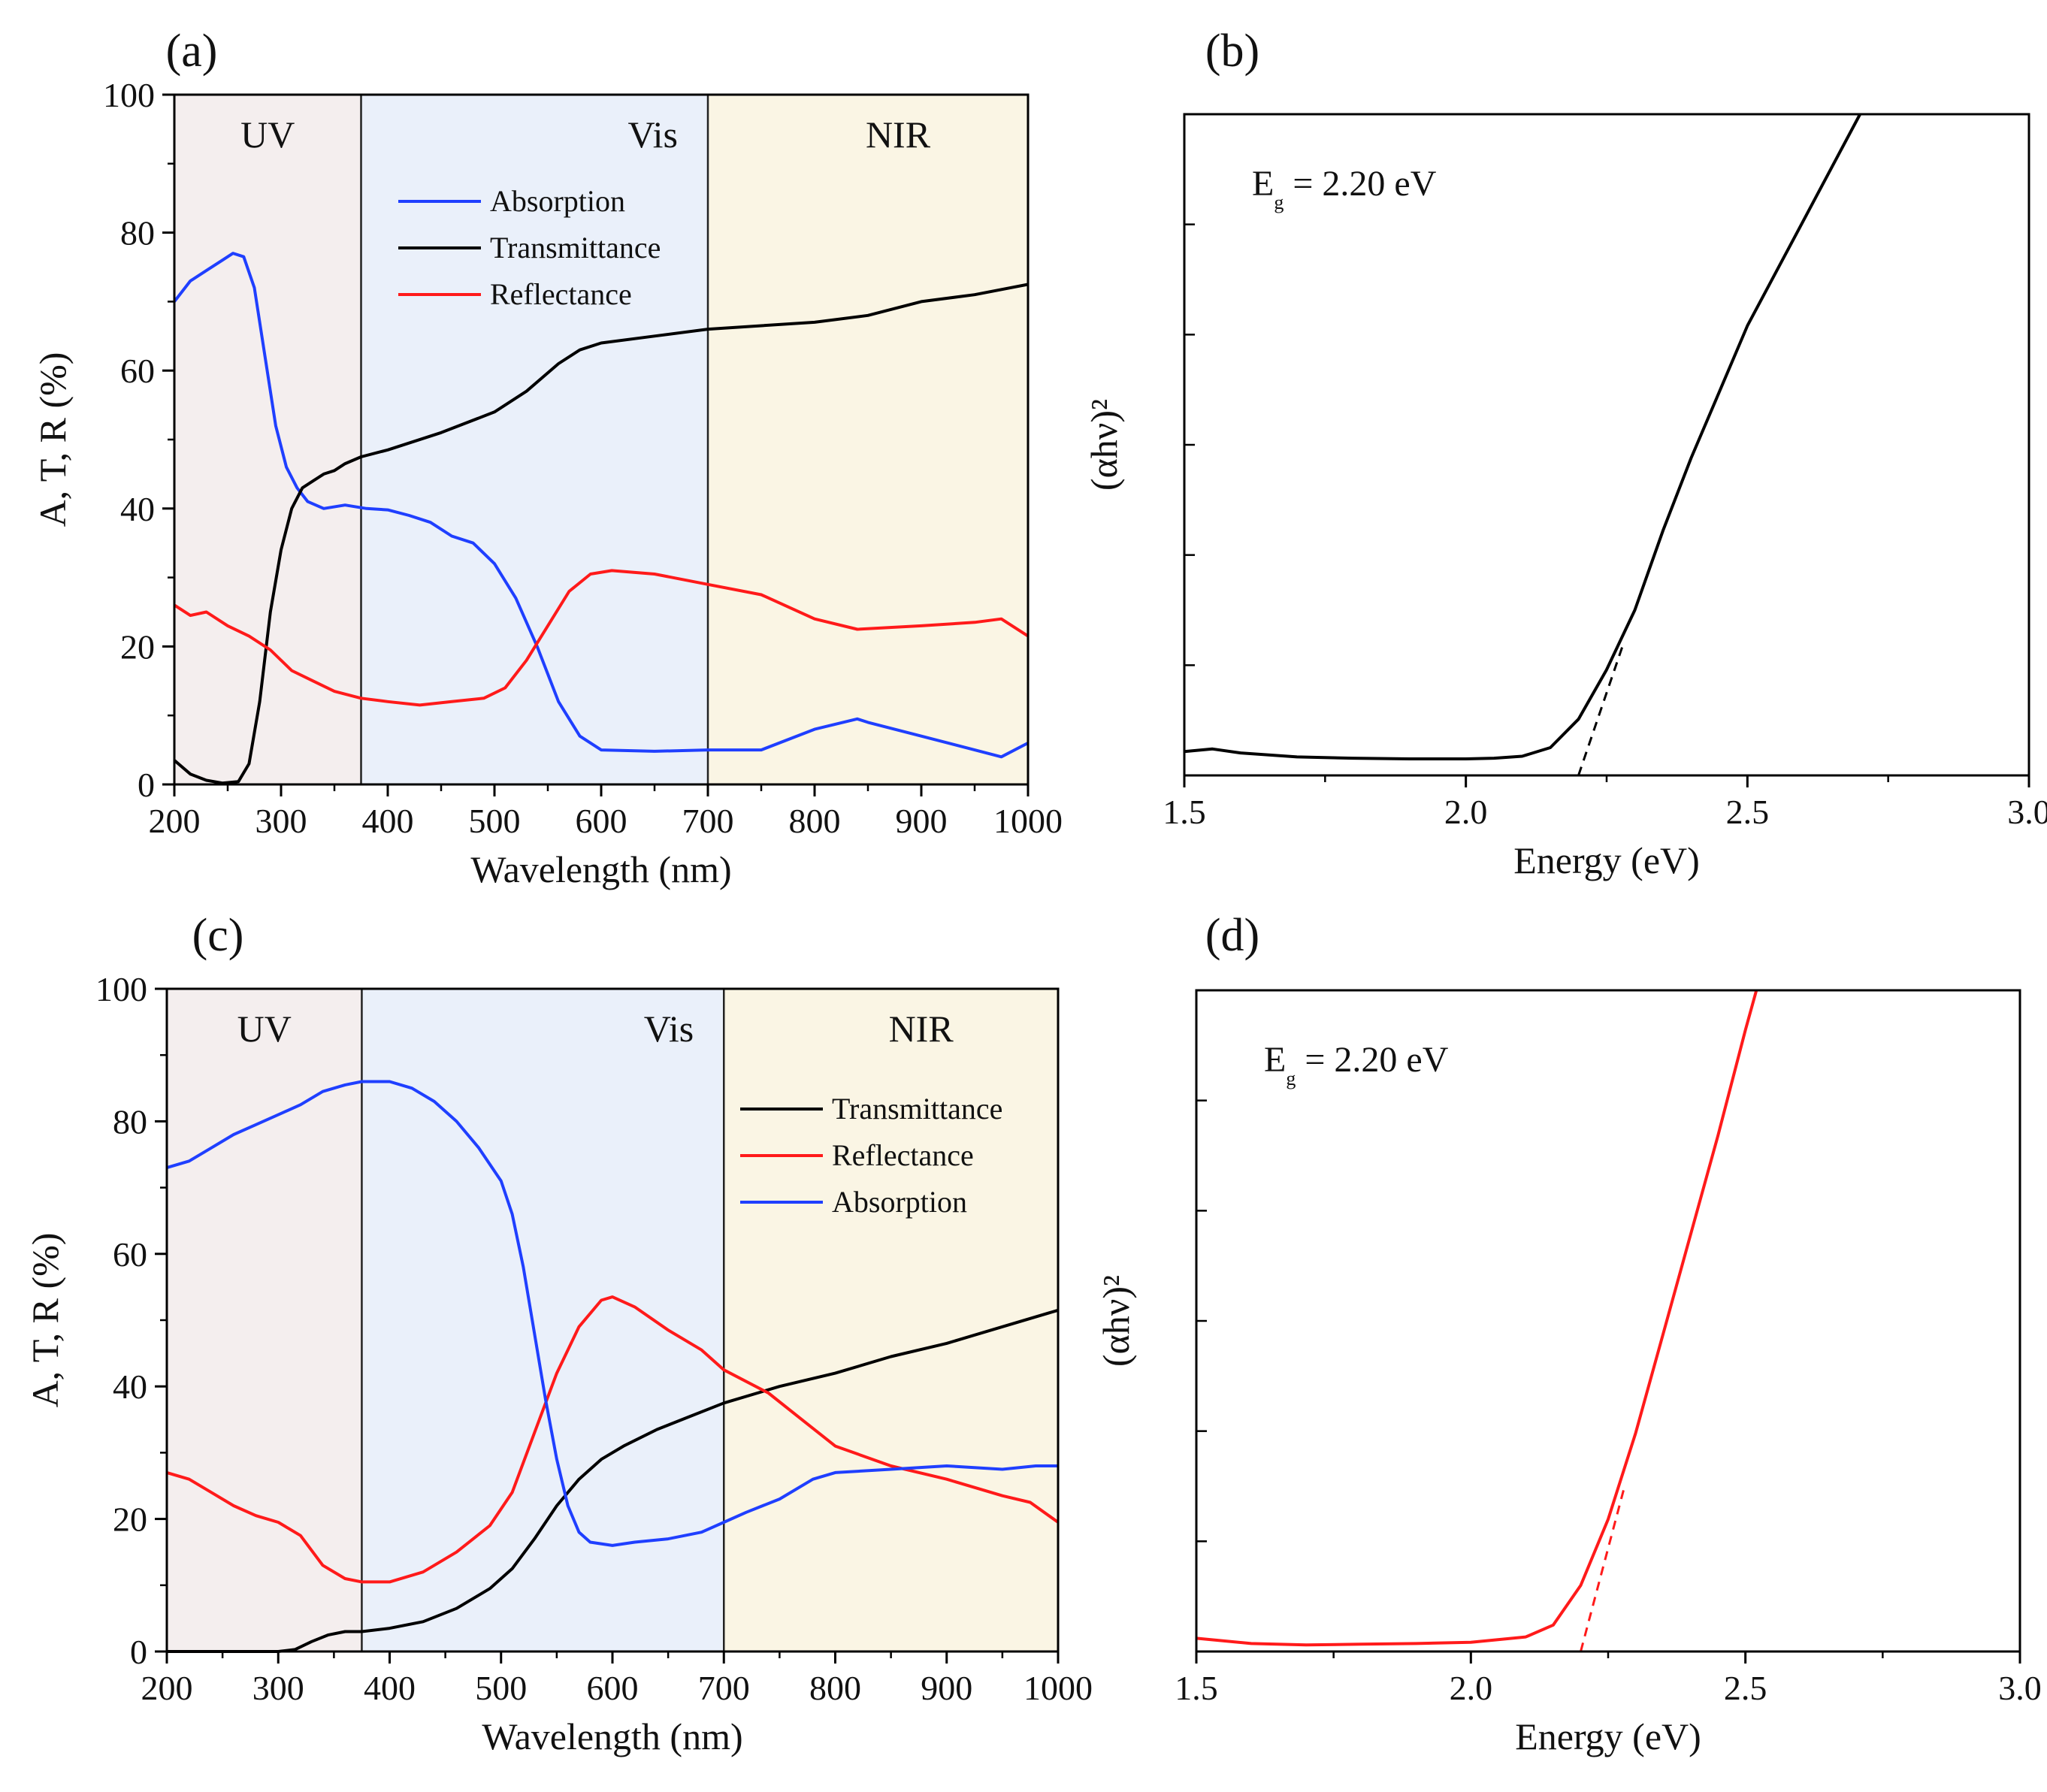 Image resolution: width=2047 pixels, height=1792 pixels. What do you see at coordinates (542, 1320) in the screenshot?
I see `region-band-vis` at bounding box center [542, 1320].